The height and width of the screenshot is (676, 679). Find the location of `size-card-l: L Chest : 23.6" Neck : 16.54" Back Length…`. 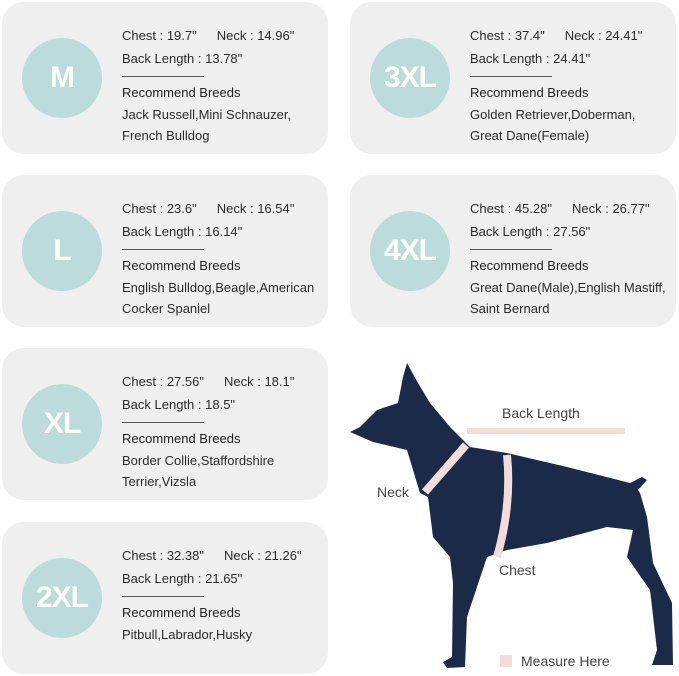

size-card-l: L Chest : 23.6" Neck : 16.54" Back Length… is located at coordinates (165, 251).